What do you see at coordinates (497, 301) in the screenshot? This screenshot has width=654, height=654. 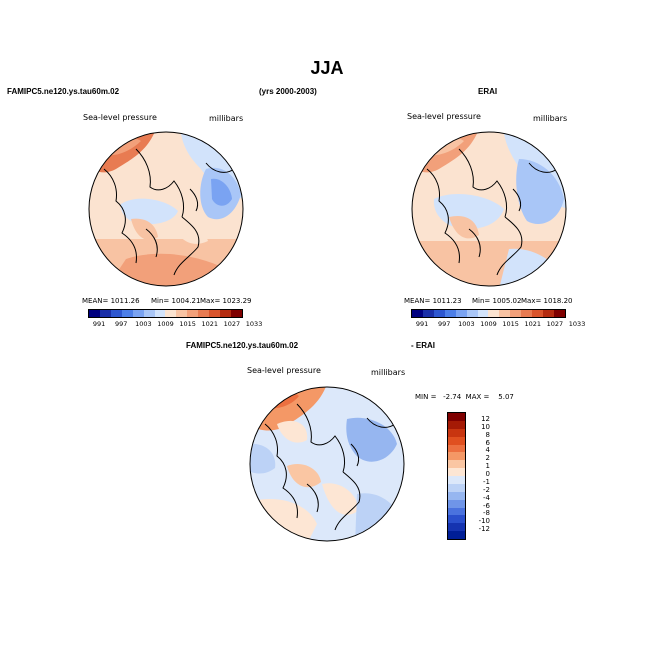 I see `obs-min: Min= 1005.02` at bounding box center [497, 301].